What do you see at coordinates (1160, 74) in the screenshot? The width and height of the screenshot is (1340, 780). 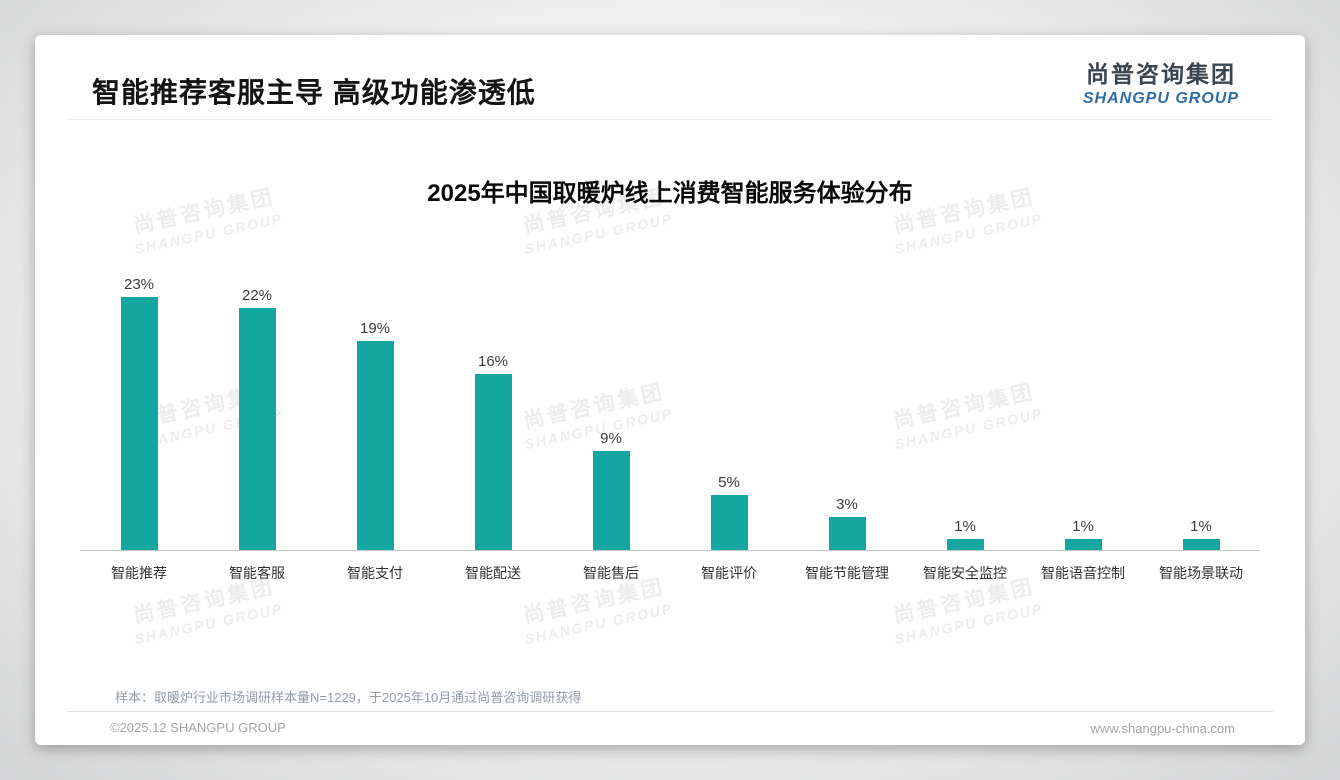 I see `logo-chinese-name: 尚普咨询集团` at bounding box center [1160, 74].